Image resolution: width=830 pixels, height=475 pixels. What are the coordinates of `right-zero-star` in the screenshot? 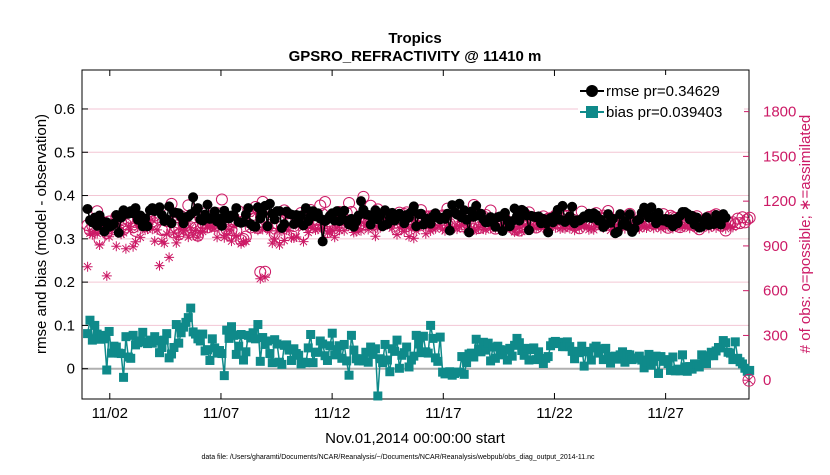 It's located at (749, 380).